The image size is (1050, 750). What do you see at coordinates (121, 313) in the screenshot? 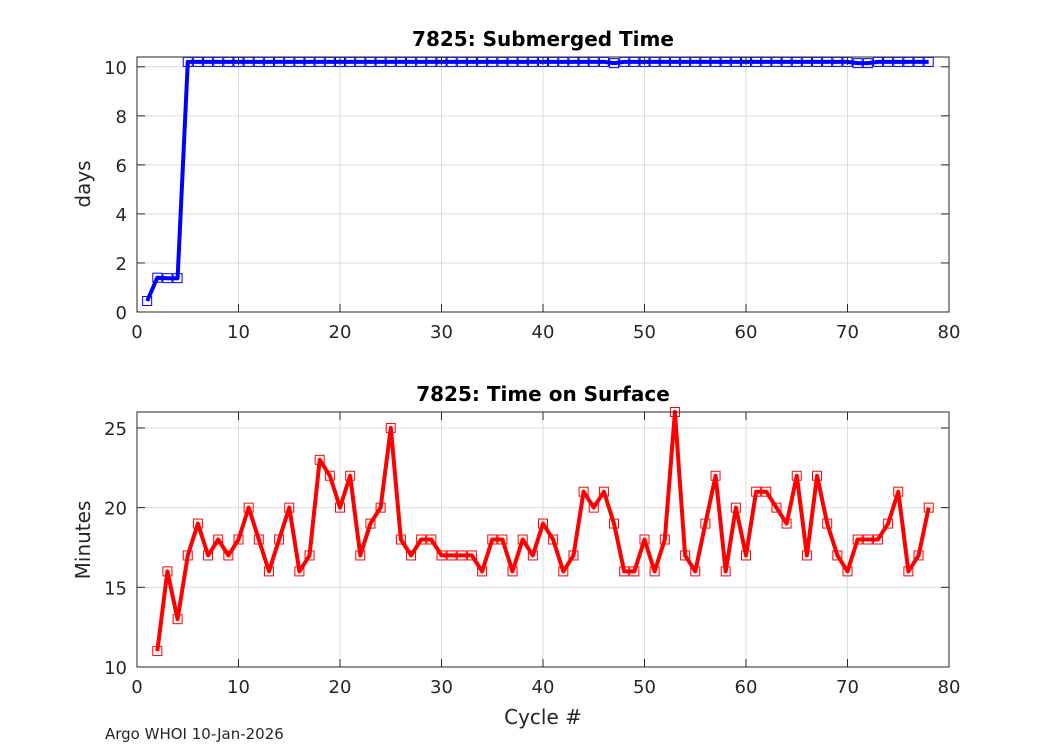
I see `y-tick-label: 0` at bounding box center [121, 313].